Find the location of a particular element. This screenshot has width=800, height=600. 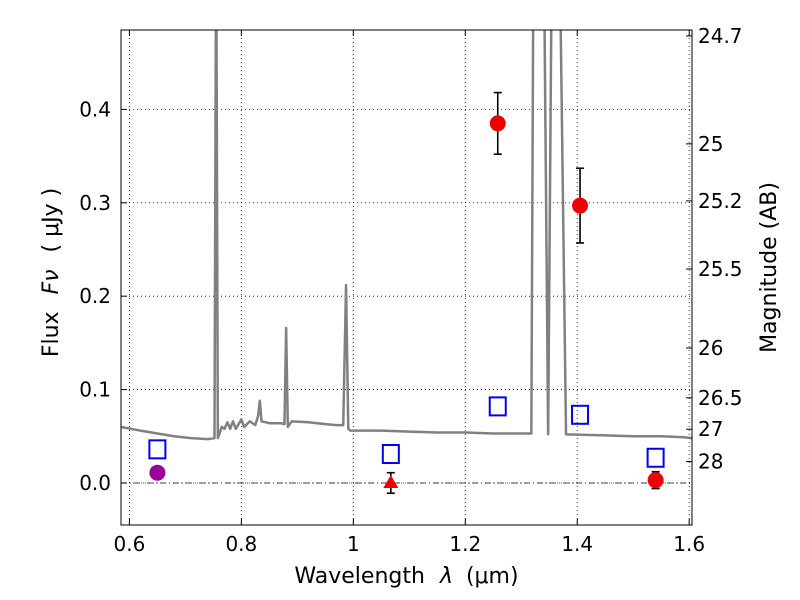

x-axis-label-symbol: λ is located at coordinates (446, 576).